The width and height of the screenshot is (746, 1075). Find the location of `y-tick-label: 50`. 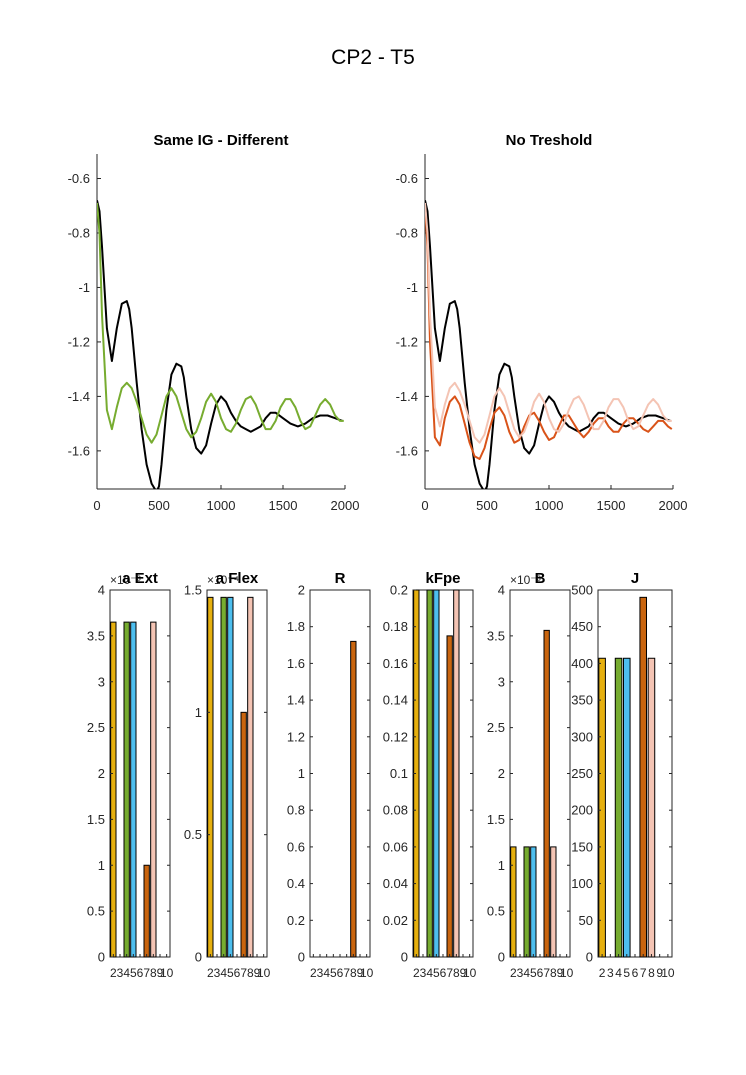

y-tick-label: 50 is located at coordinates (586, 920).